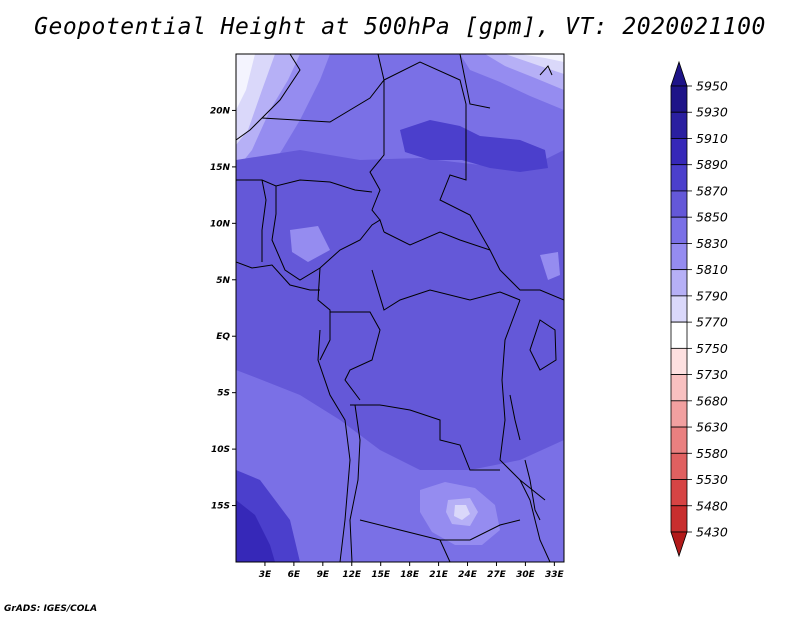 Image resolution: width=800 pixels, height=618 pixels. What do you see at coordinates (468, 575) in the screenshot?
I see `lon-tick-label: 24E` at bounding box center [468, 575].